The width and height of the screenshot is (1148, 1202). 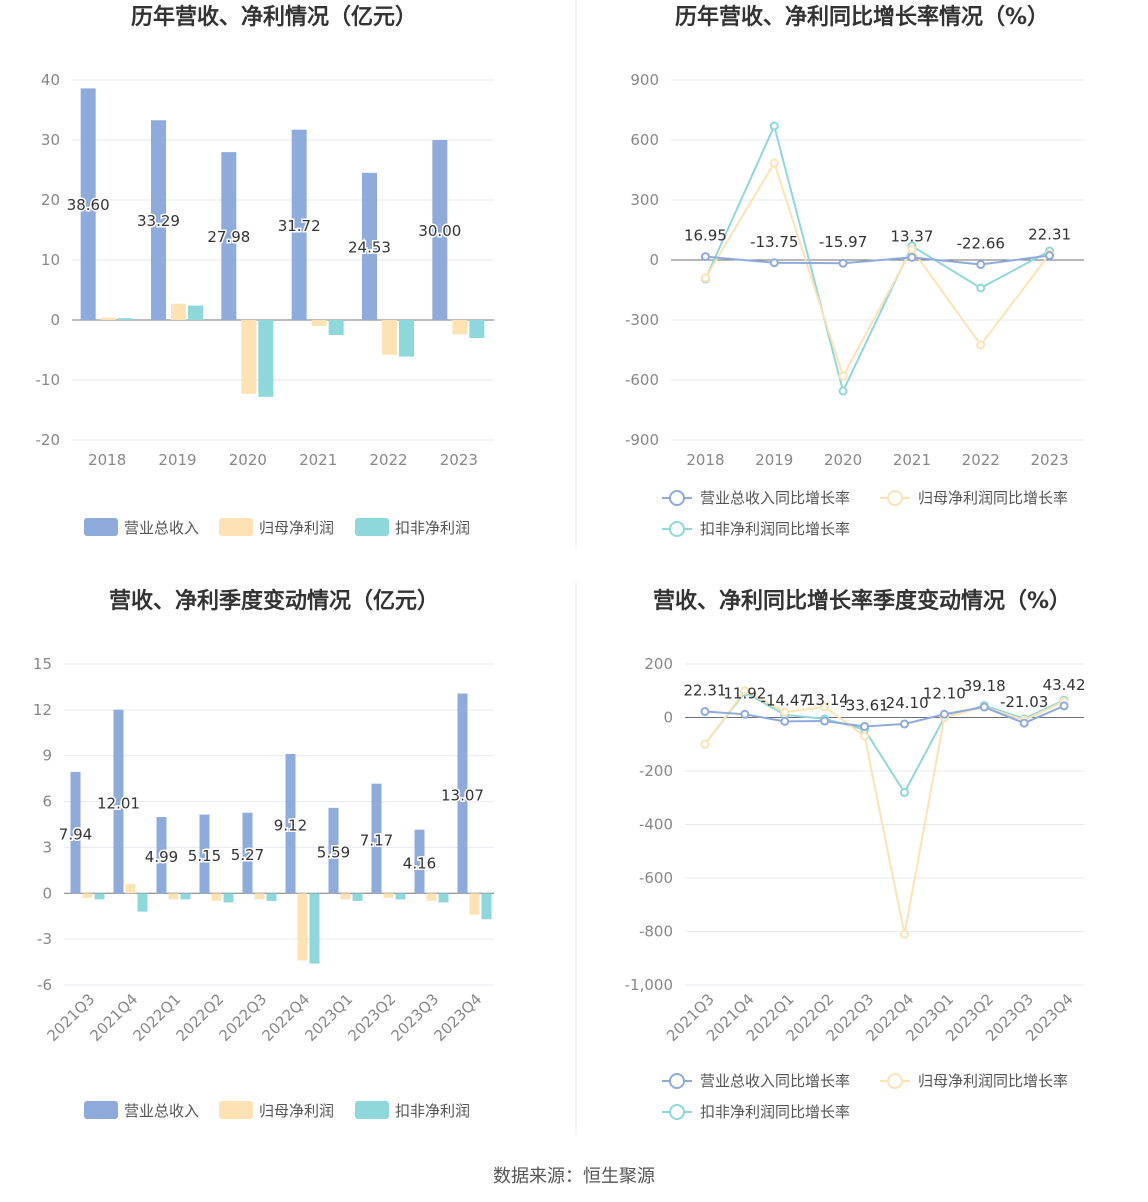 I want to click on x-tick-label: 2018, so click(x=705, y=460).